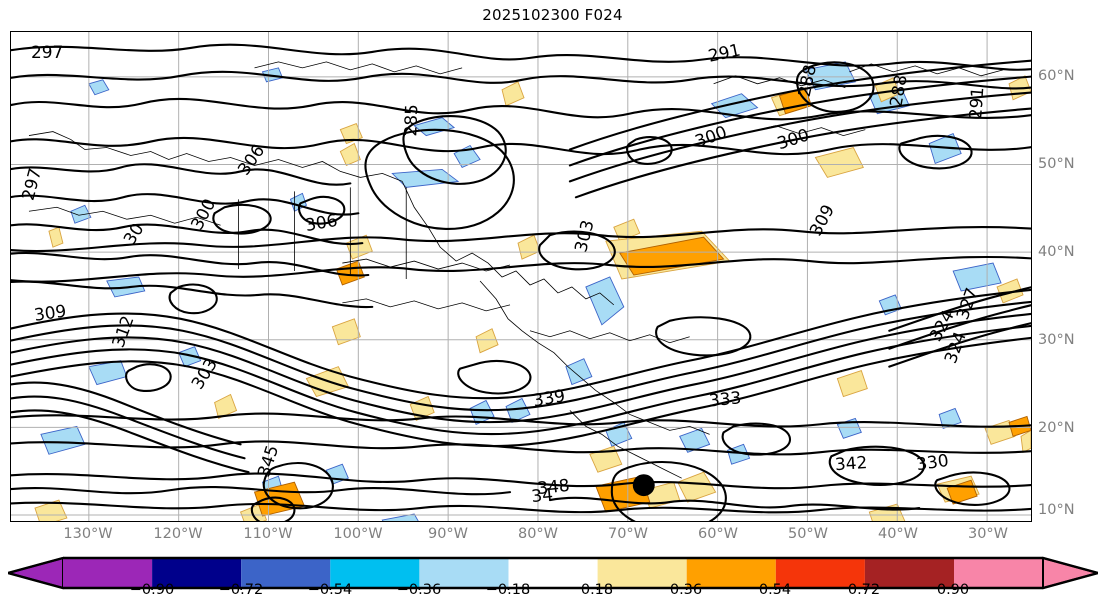 This screenshot has height=615, width=1105. What do you see at coordinates (419, 590) in the screenshot?
I see `colorbar-tick-label: −0.36` at bounding box center [419, 590].